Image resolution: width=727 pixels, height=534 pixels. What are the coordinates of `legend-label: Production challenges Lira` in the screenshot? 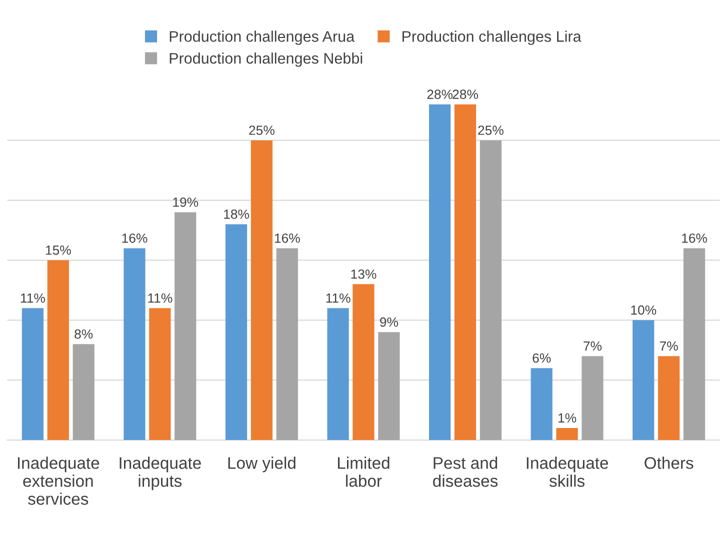 It's located at (492, 37).